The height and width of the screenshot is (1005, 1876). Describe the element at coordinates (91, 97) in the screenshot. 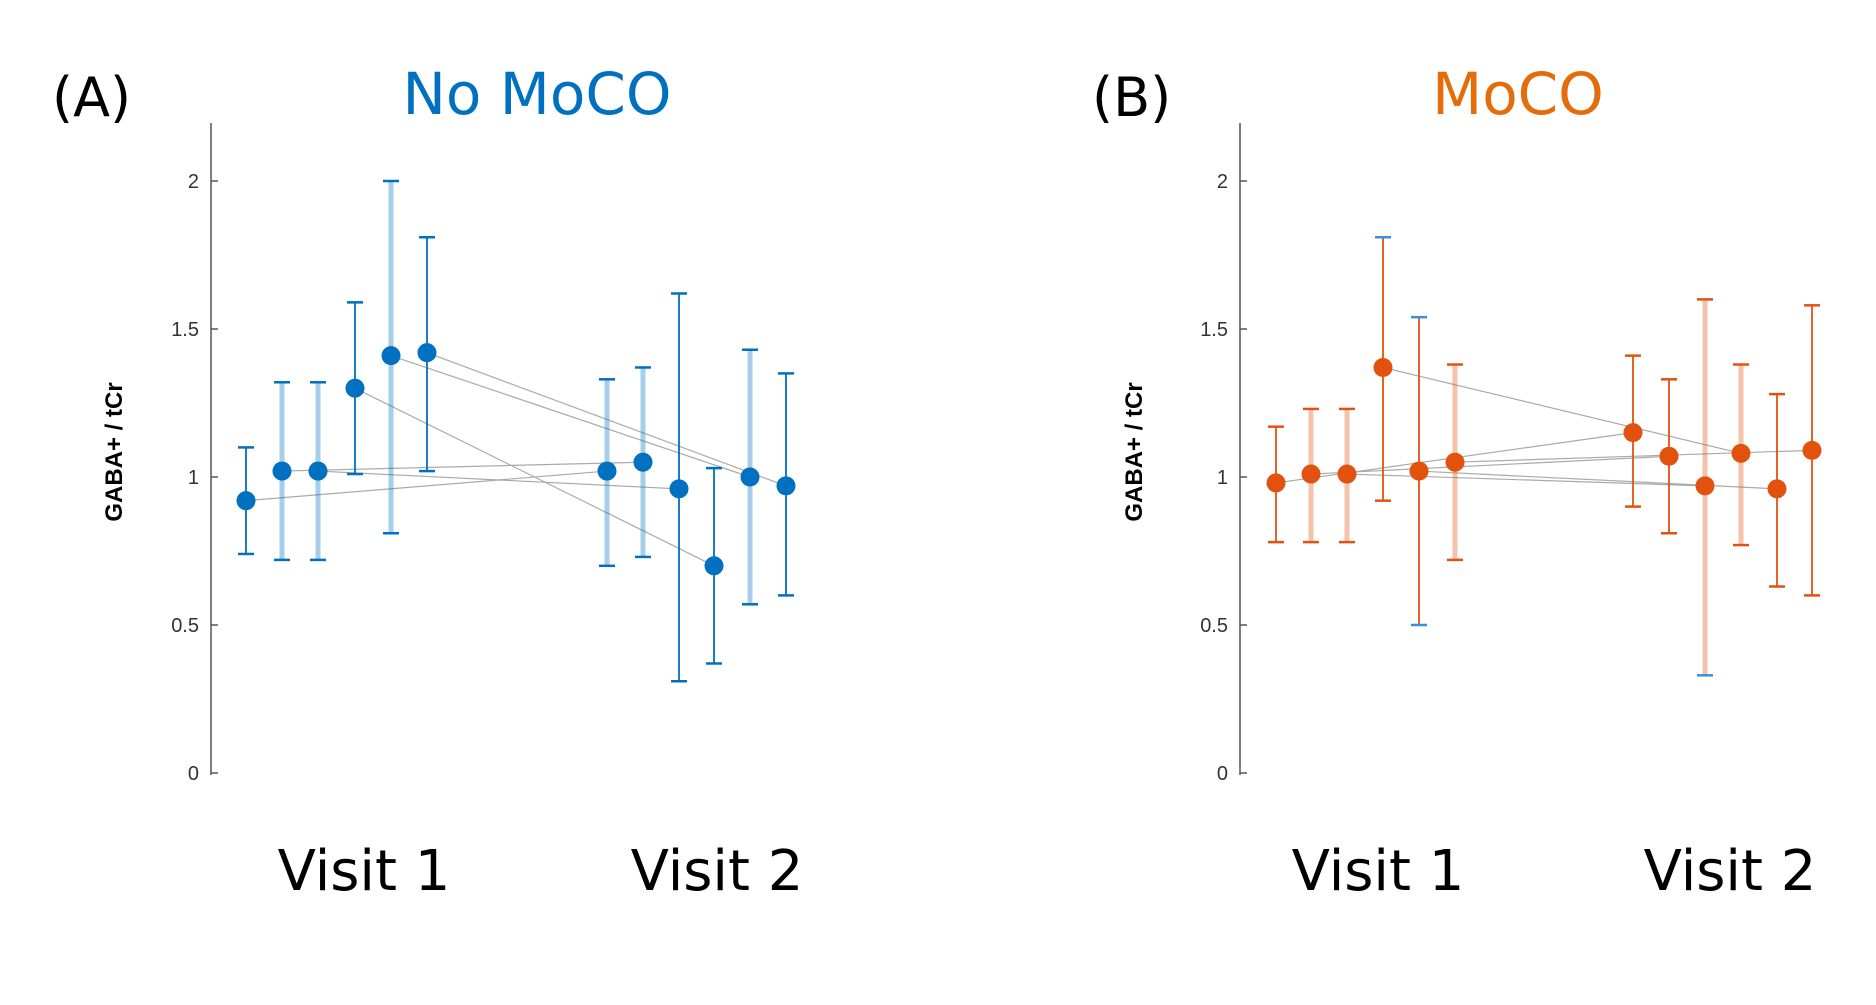

I see `panel-label: (A)` at that location.